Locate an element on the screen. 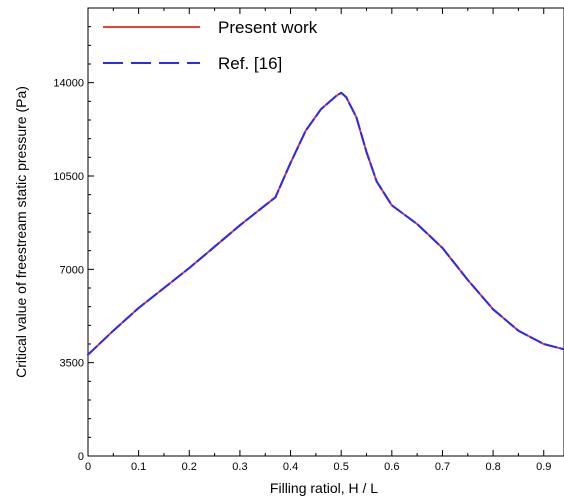  x-tick-label: 0.7 is located at coordinates (442, 467).